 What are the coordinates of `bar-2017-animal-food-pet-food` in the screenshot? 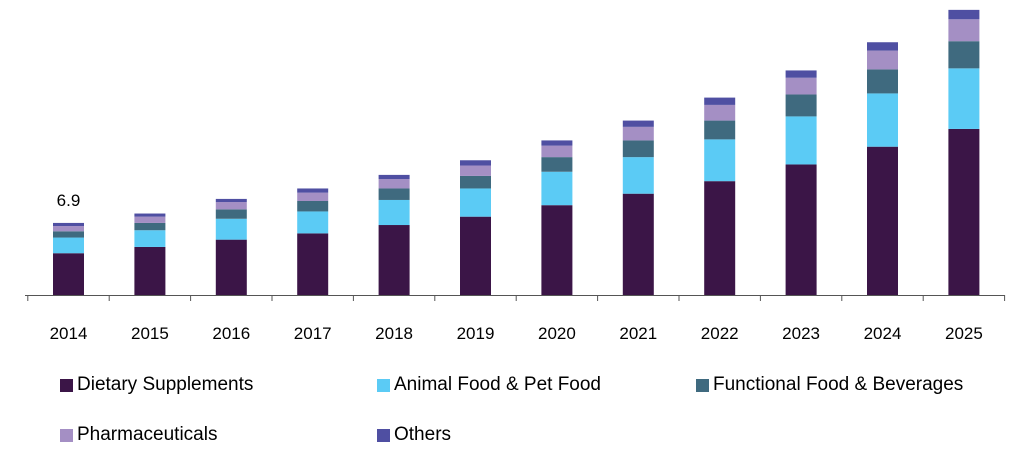 It's located at (313, 222).